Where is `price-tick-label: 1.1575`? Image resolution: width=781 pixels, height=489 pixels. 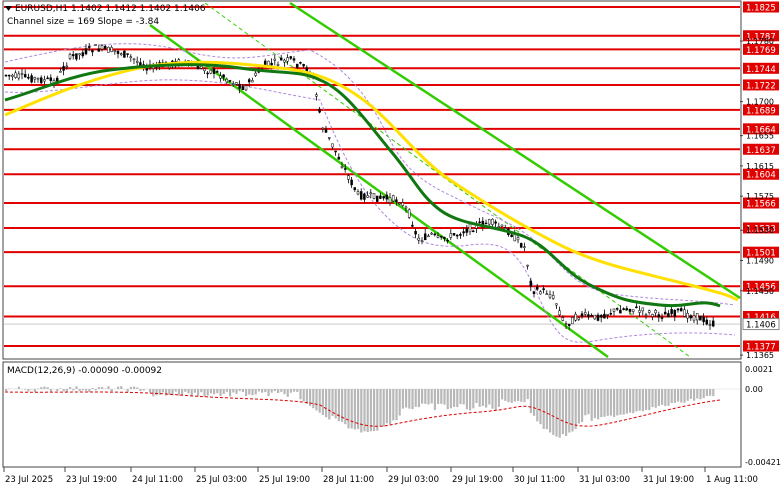
price-tick-label: 1.1575 is located at coordinates (760, 196).